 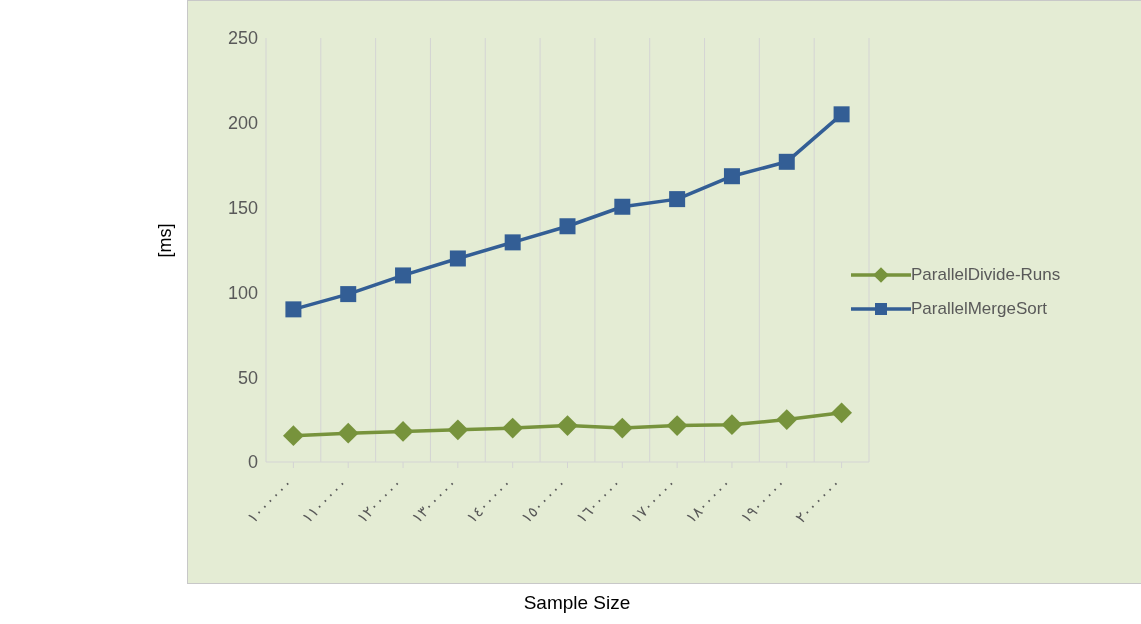 I want to click on x-tick-label: ١٨٠٠٠٠٠, so click(x=708, y=500).